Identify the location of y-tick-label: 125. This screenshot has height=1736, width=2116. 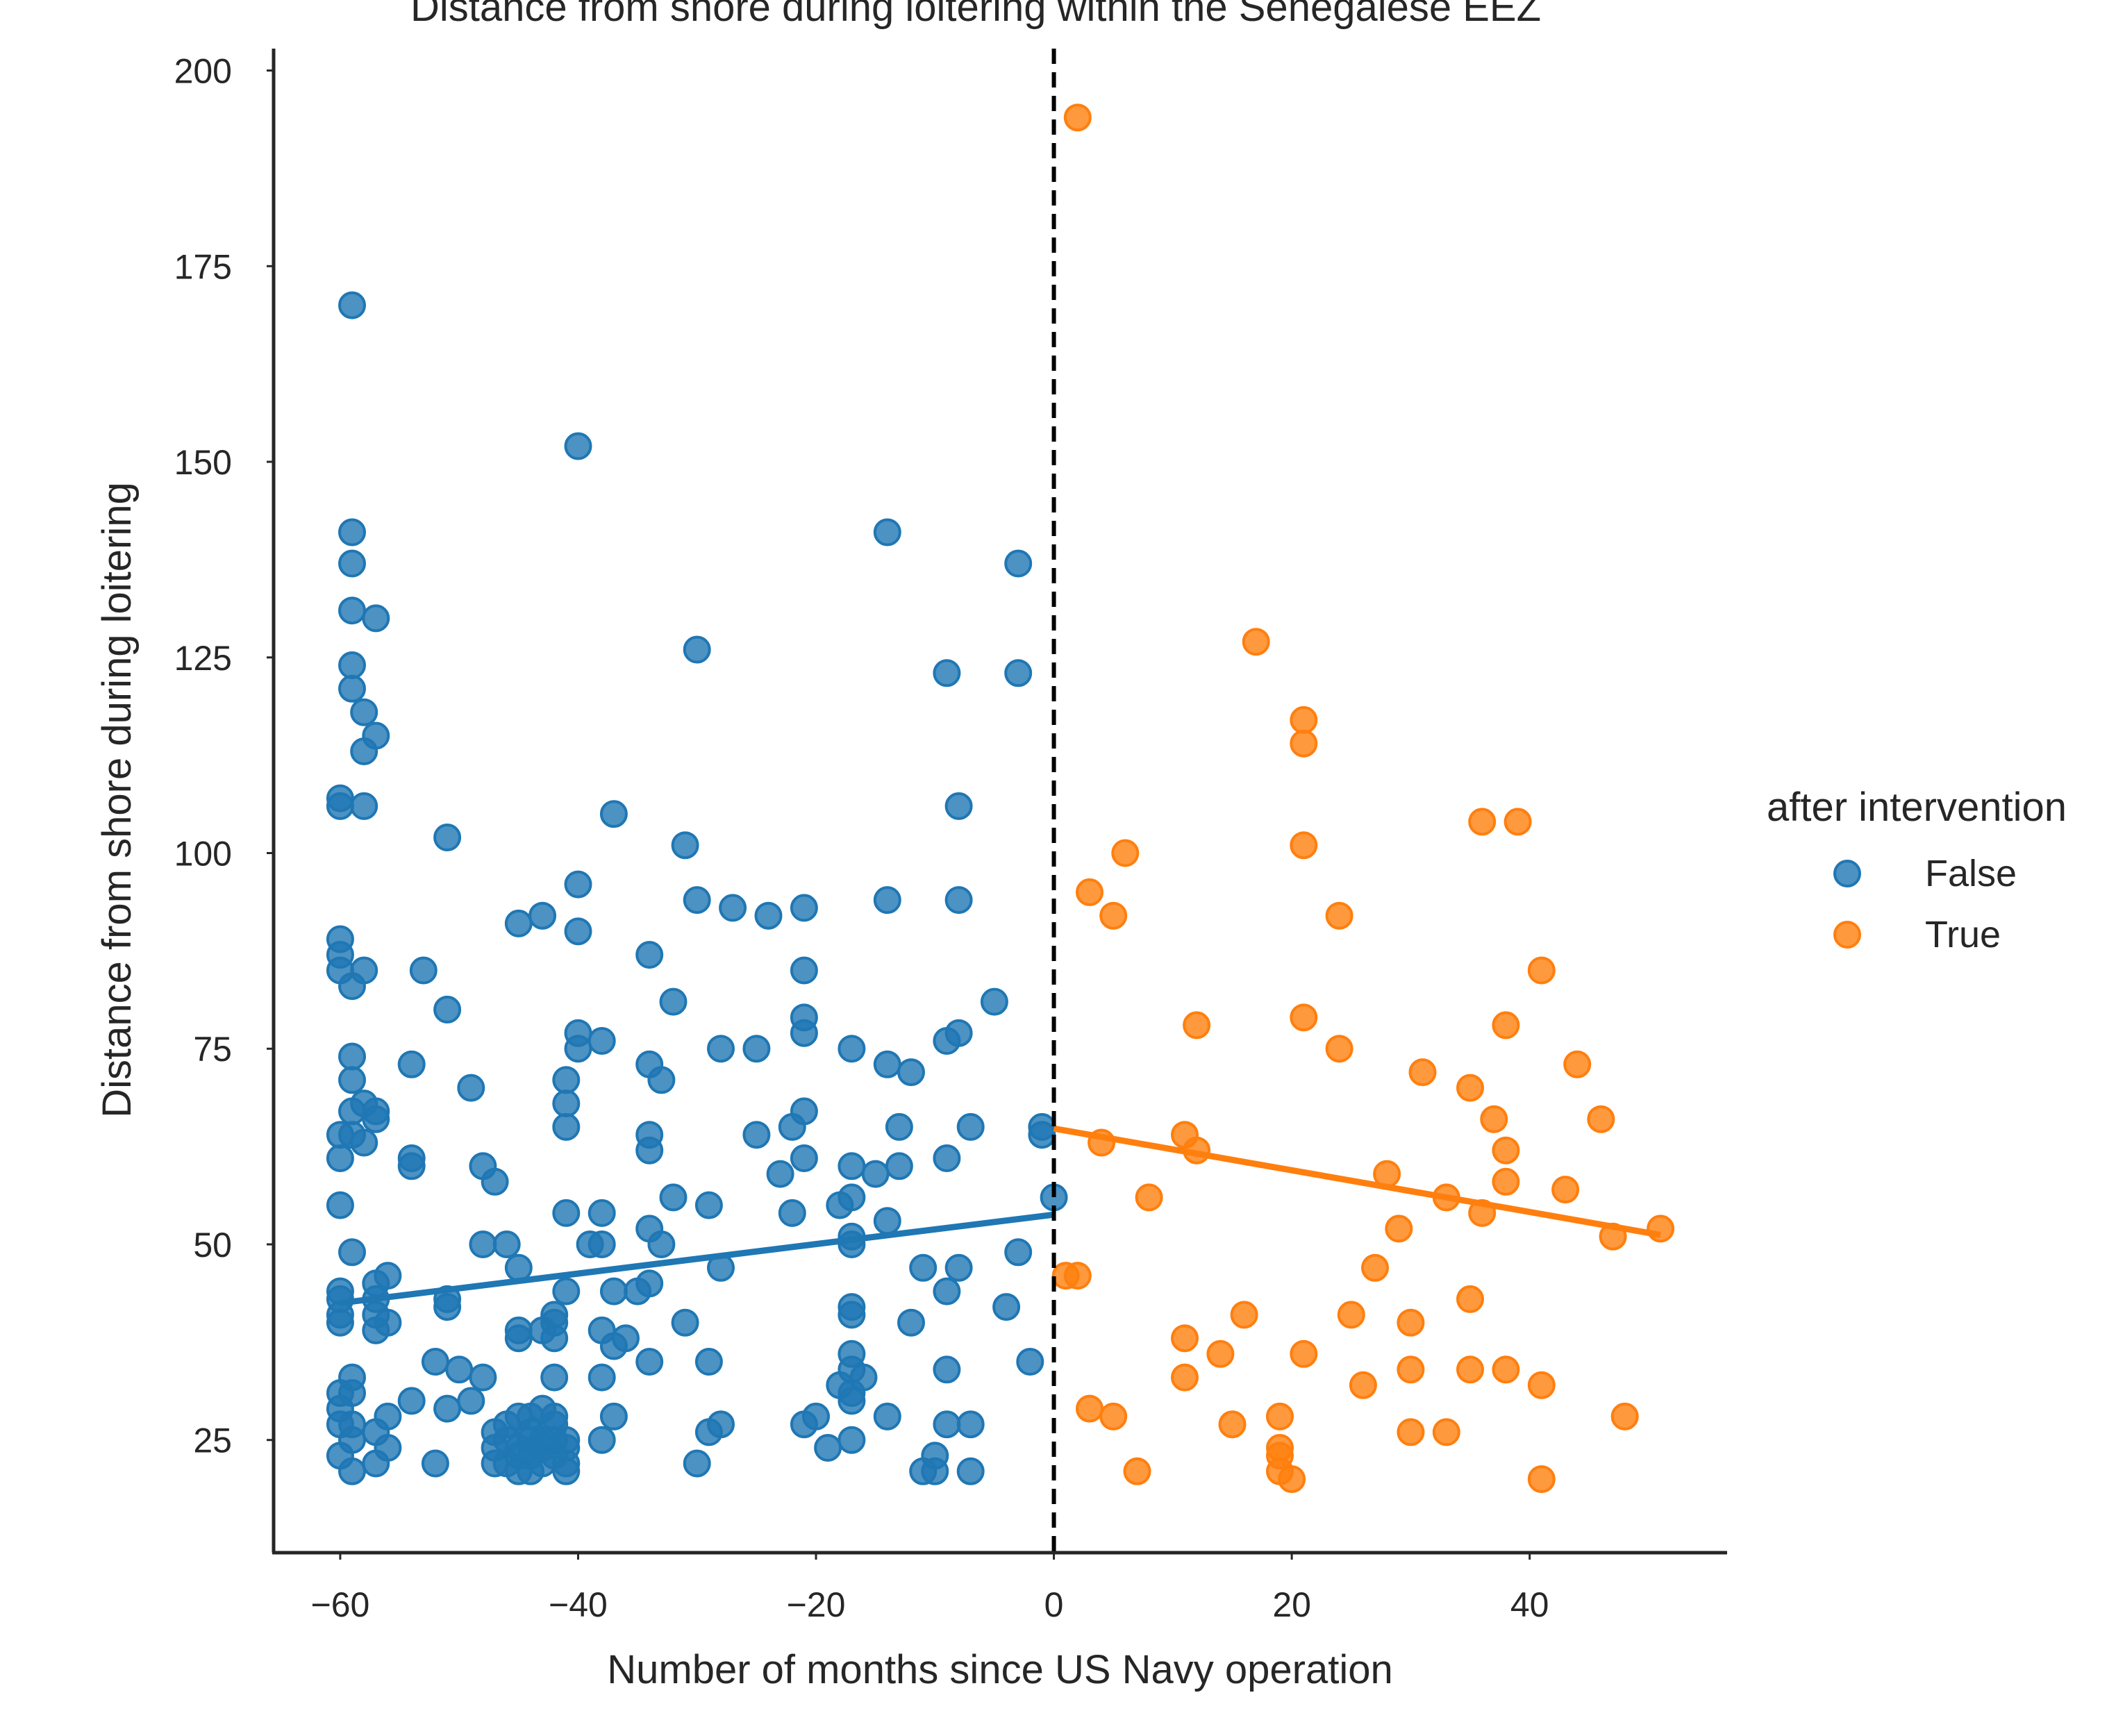
(203, 658).